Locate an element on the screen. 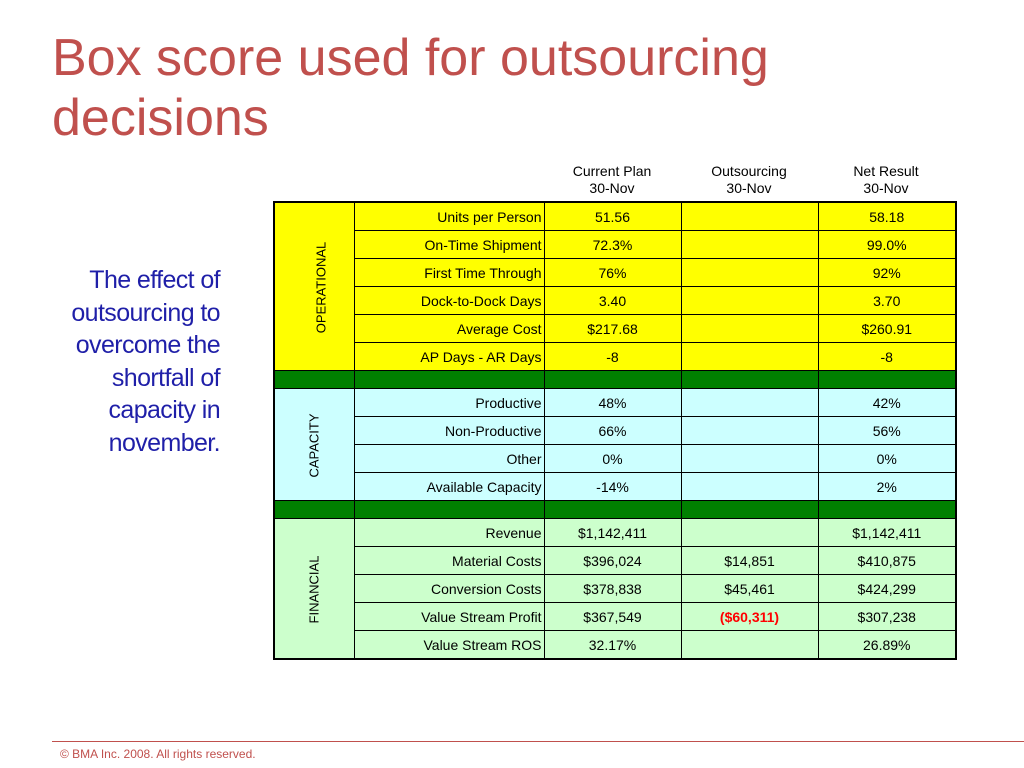 This screenshot has height=768, width=1024. row-label: Units per Person is located at coordinates (449, 216).